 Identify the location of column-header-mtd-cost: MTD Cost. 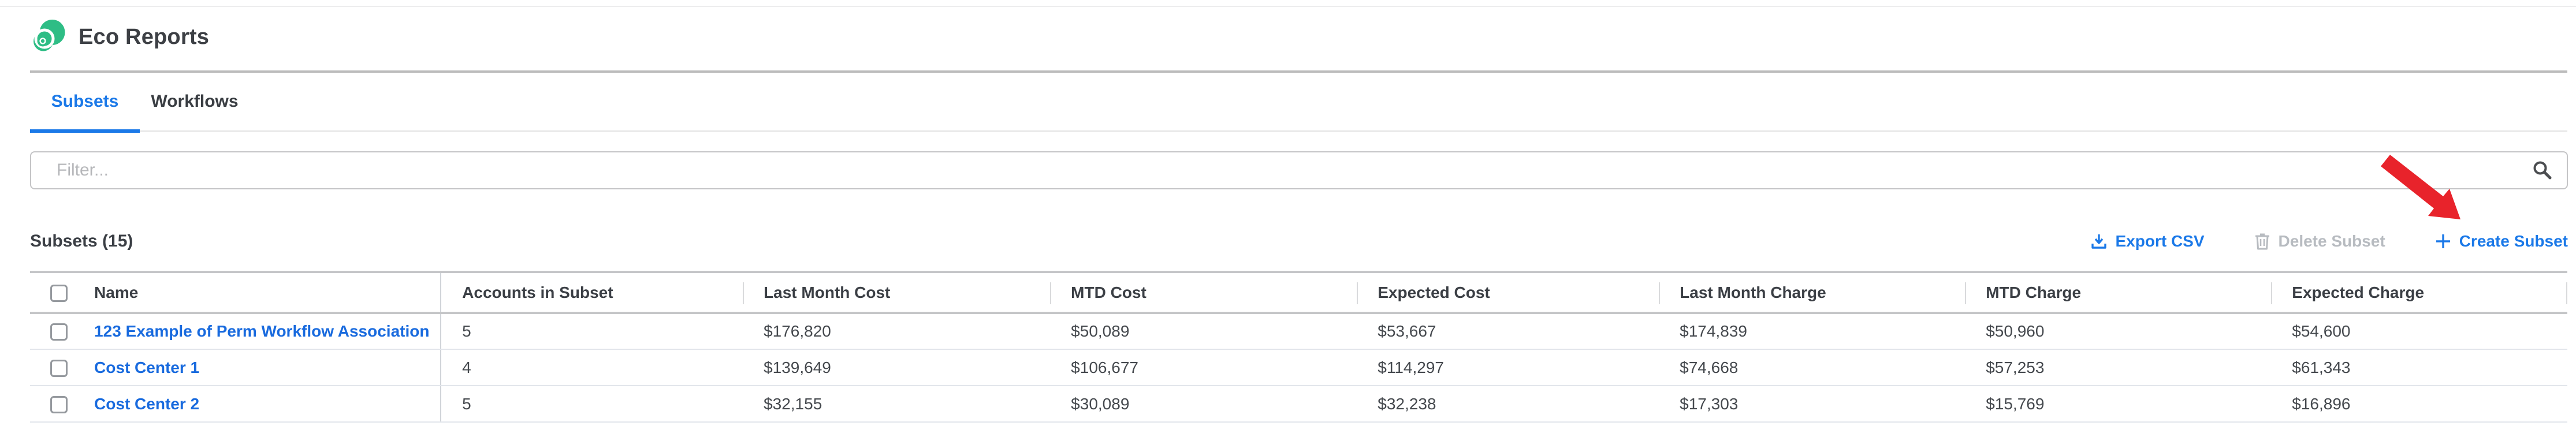
(1203, 292).